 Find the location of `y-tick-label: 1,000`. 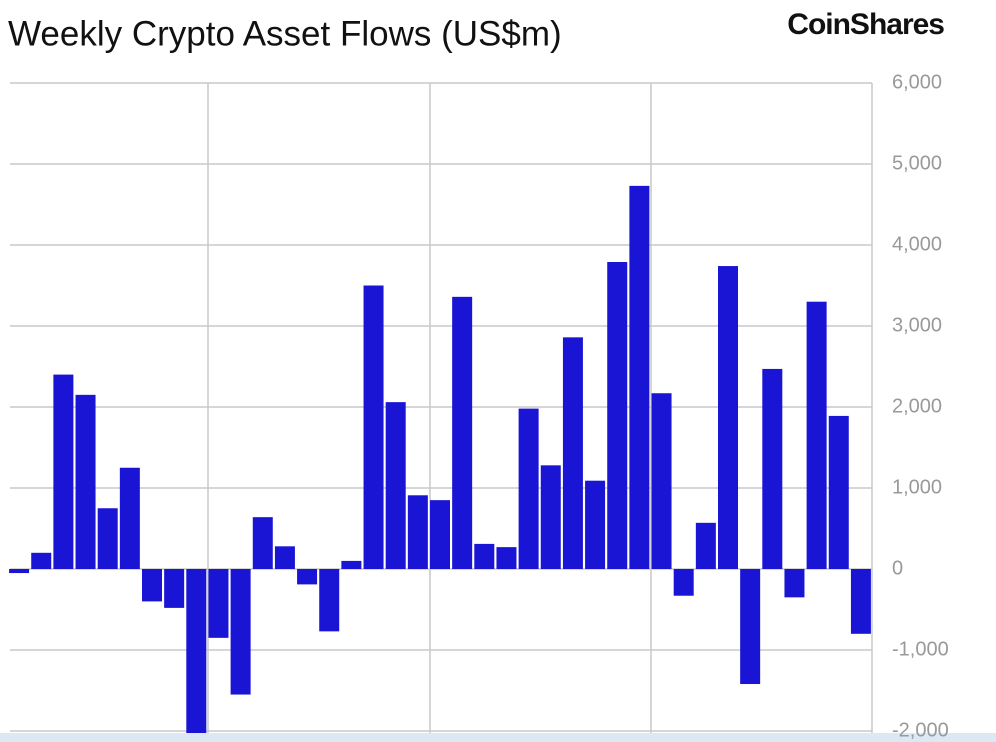

y-tick-label: 1,000 is located at coordinates (917, 487).